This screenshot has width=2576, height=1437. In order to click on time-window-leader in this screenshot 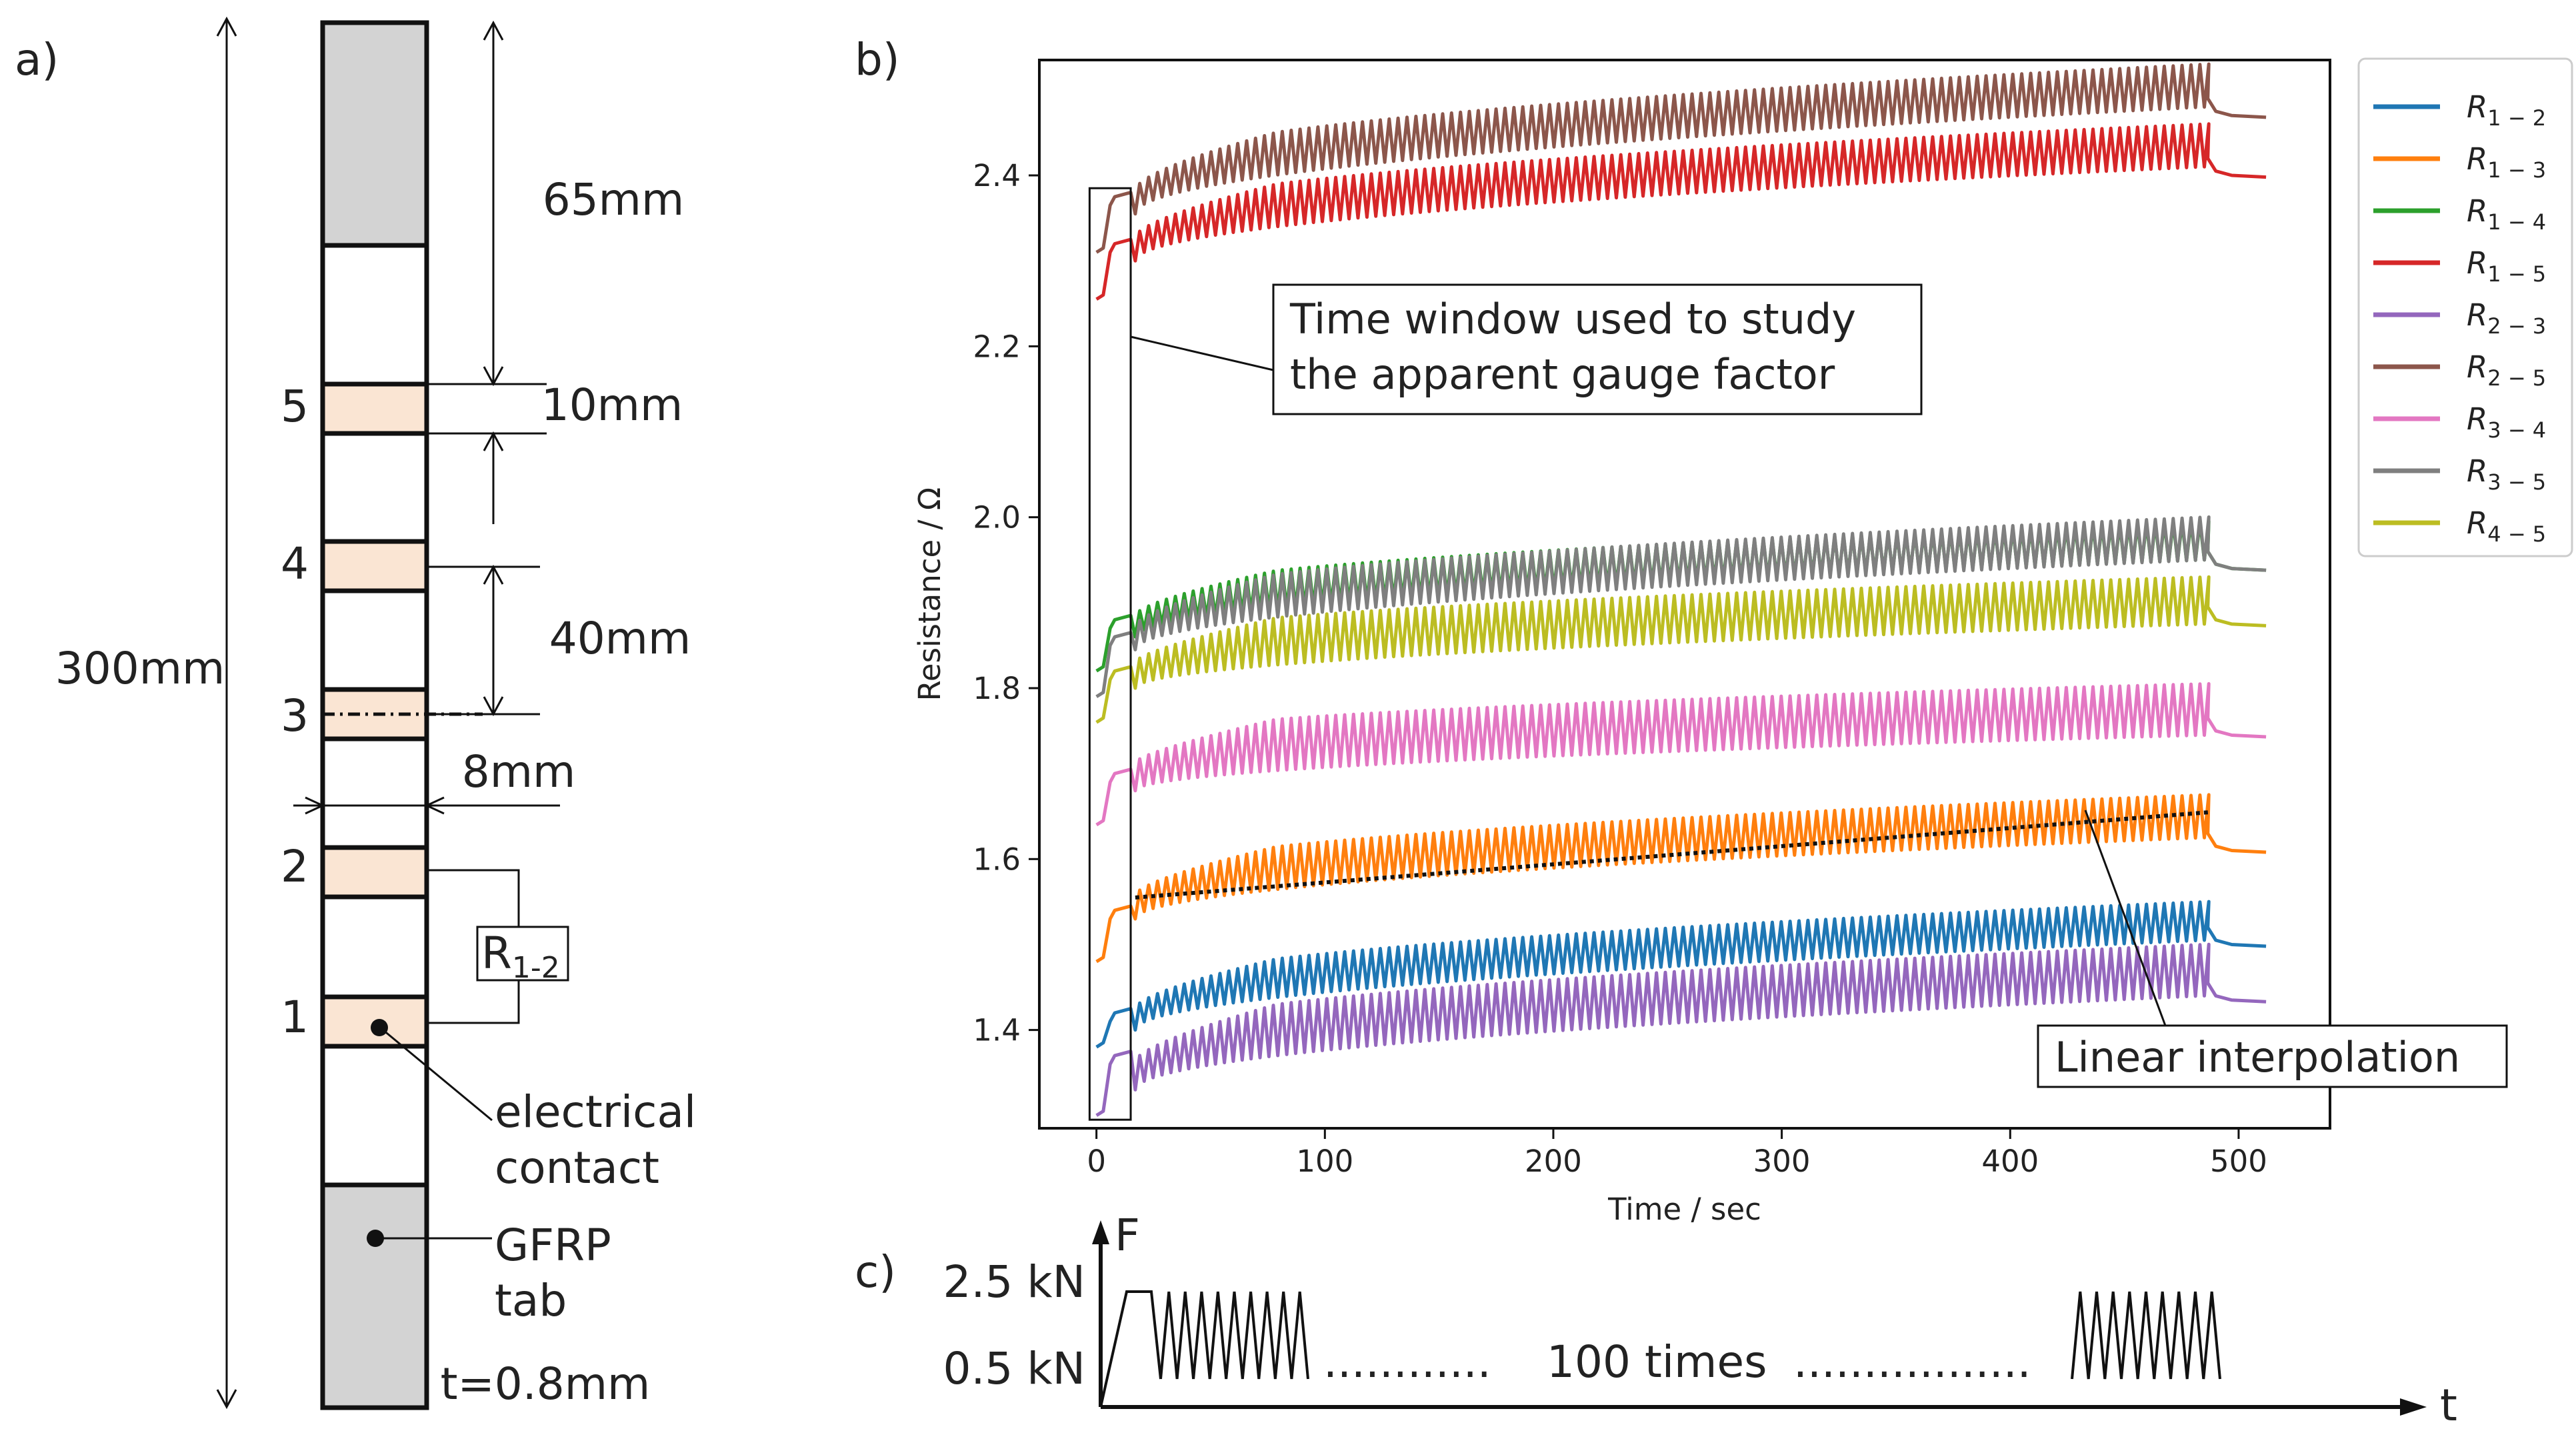, I will do `click(1202, 353)`.